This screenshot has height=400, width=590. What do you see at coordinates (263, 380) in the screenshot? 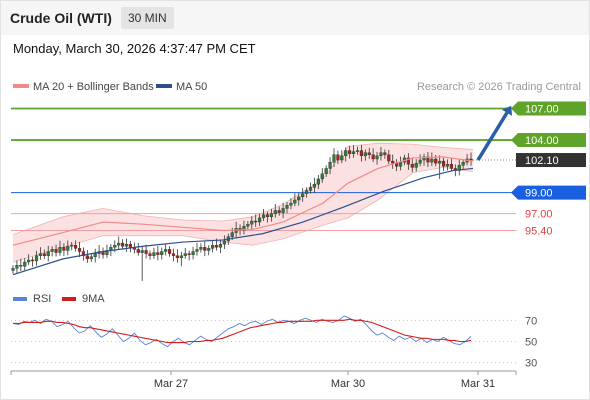
I see `x-axis: Mar 27 Mar 30 Mar 31` at bounding box center [263, 380].